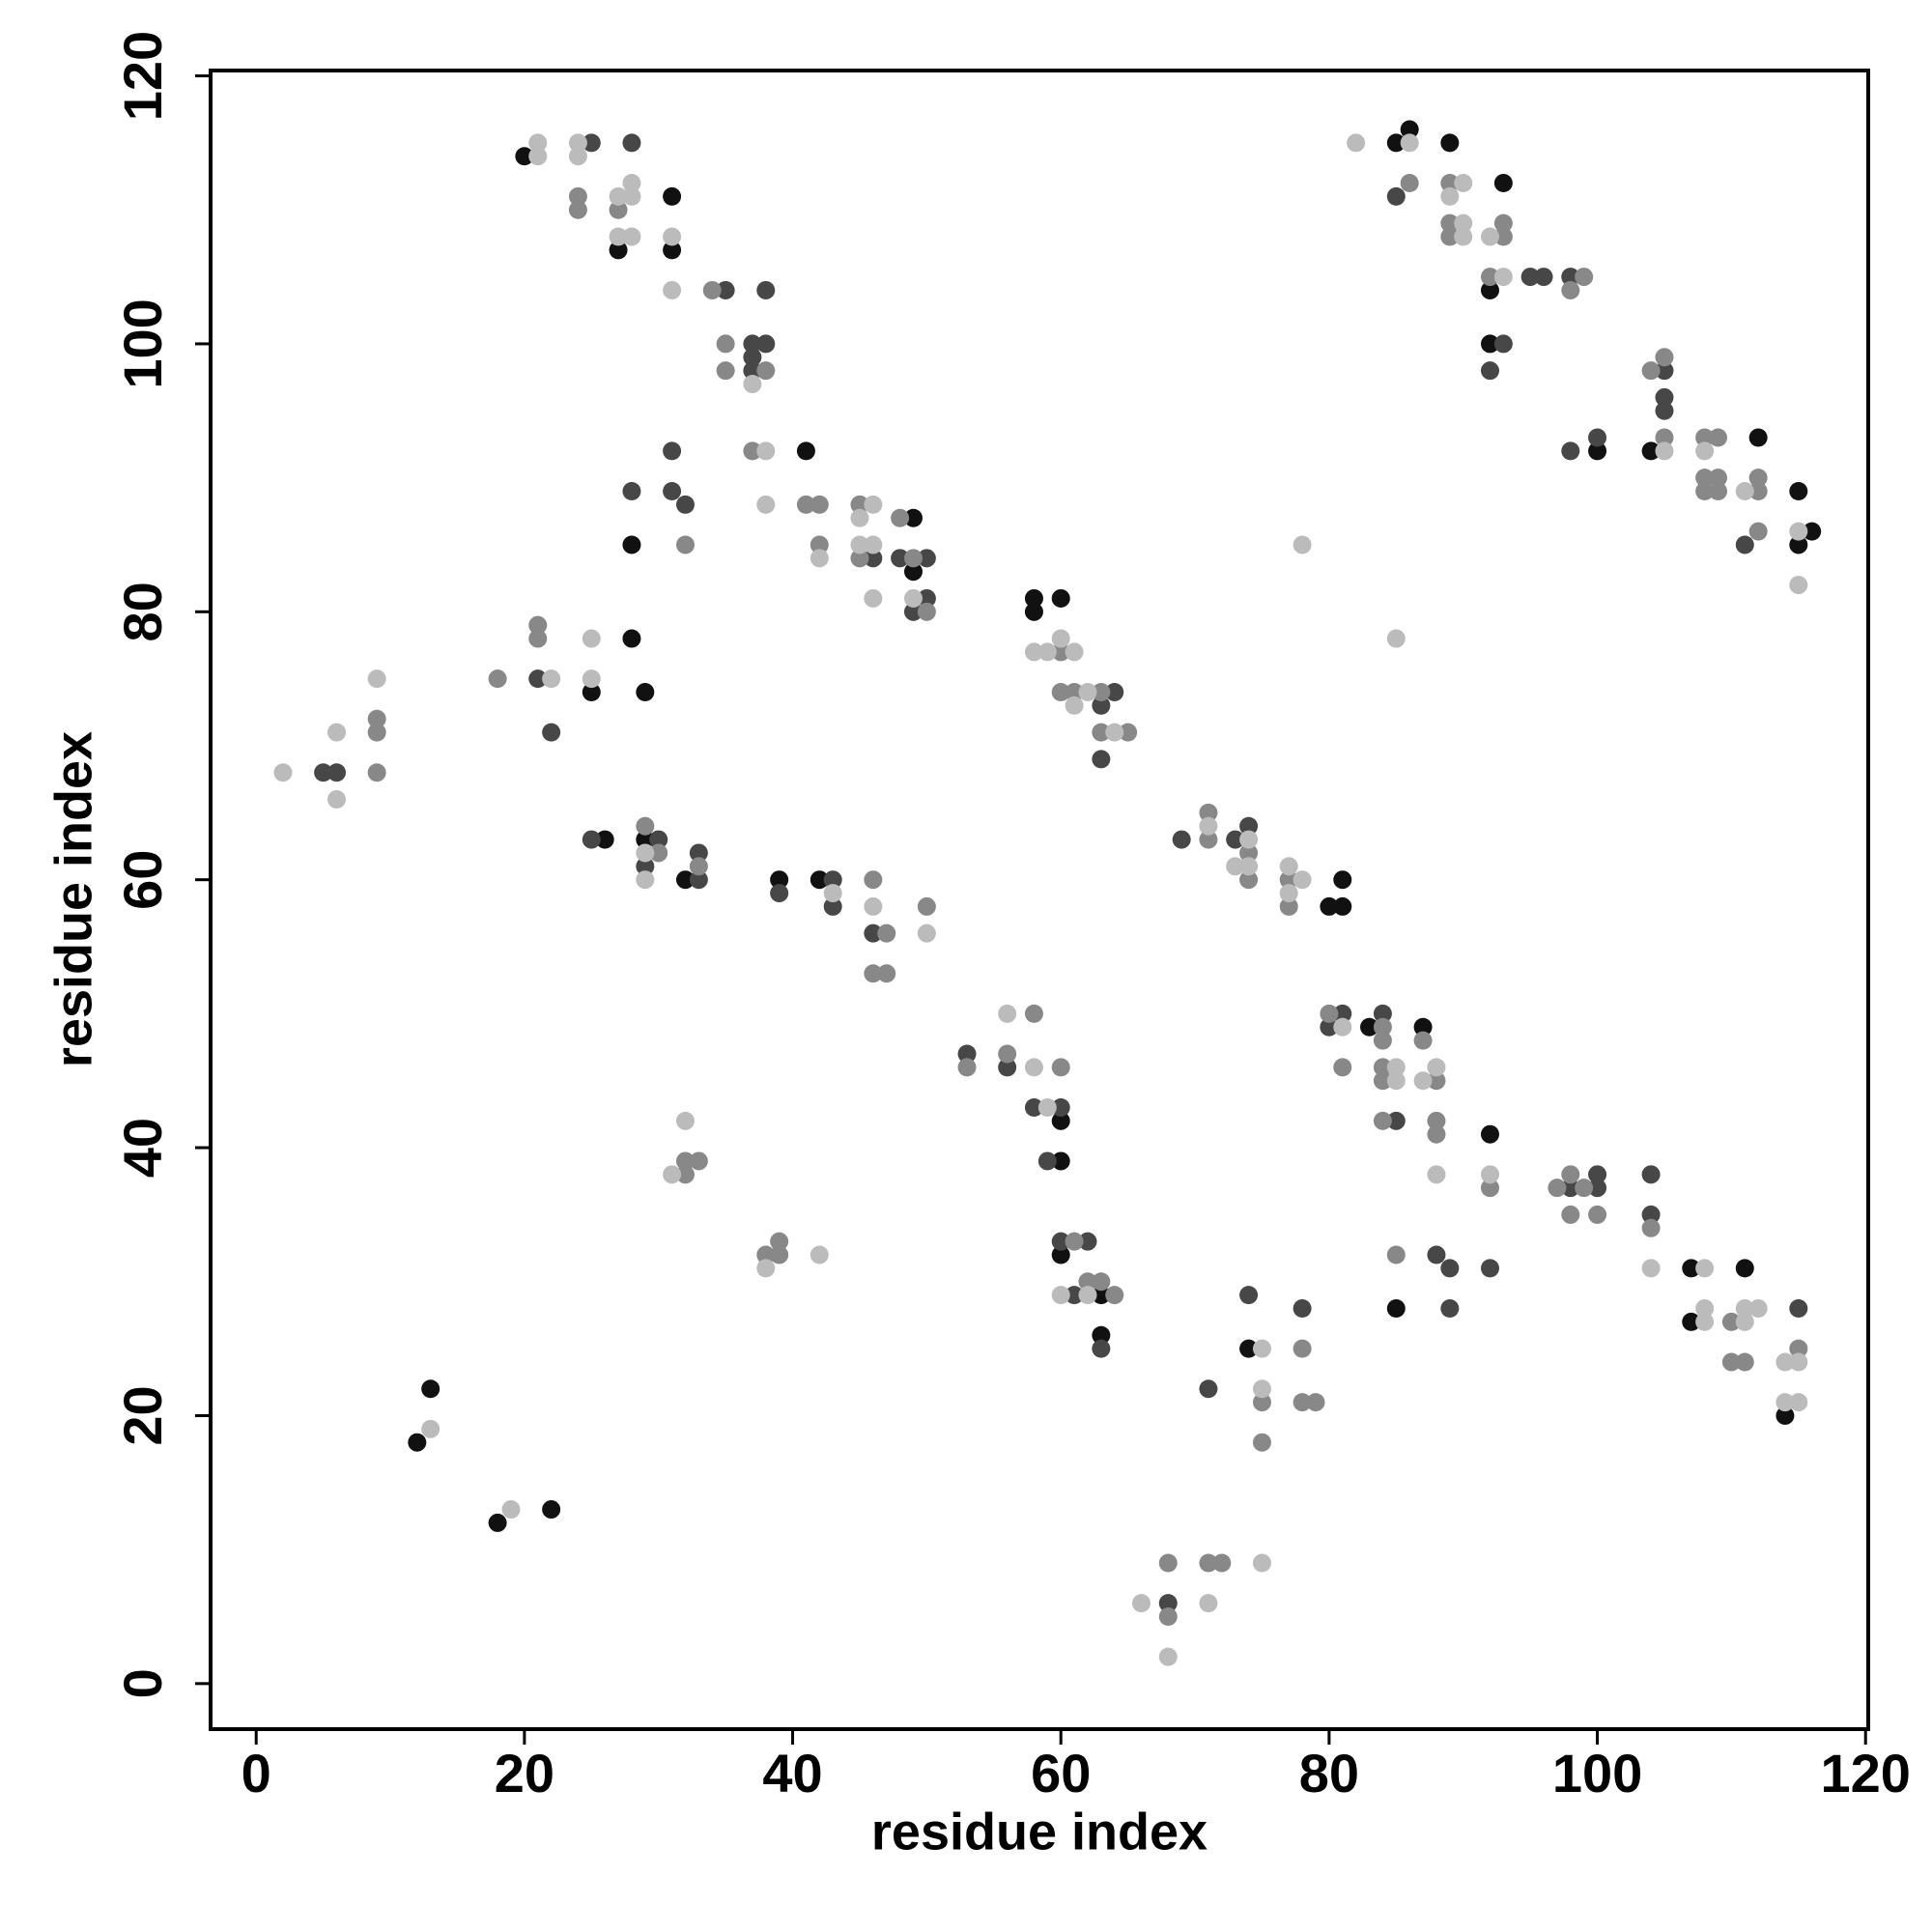 The image size is (1932, 1932). I want to click on x-tick-label: 60, so click(1061, 1773).